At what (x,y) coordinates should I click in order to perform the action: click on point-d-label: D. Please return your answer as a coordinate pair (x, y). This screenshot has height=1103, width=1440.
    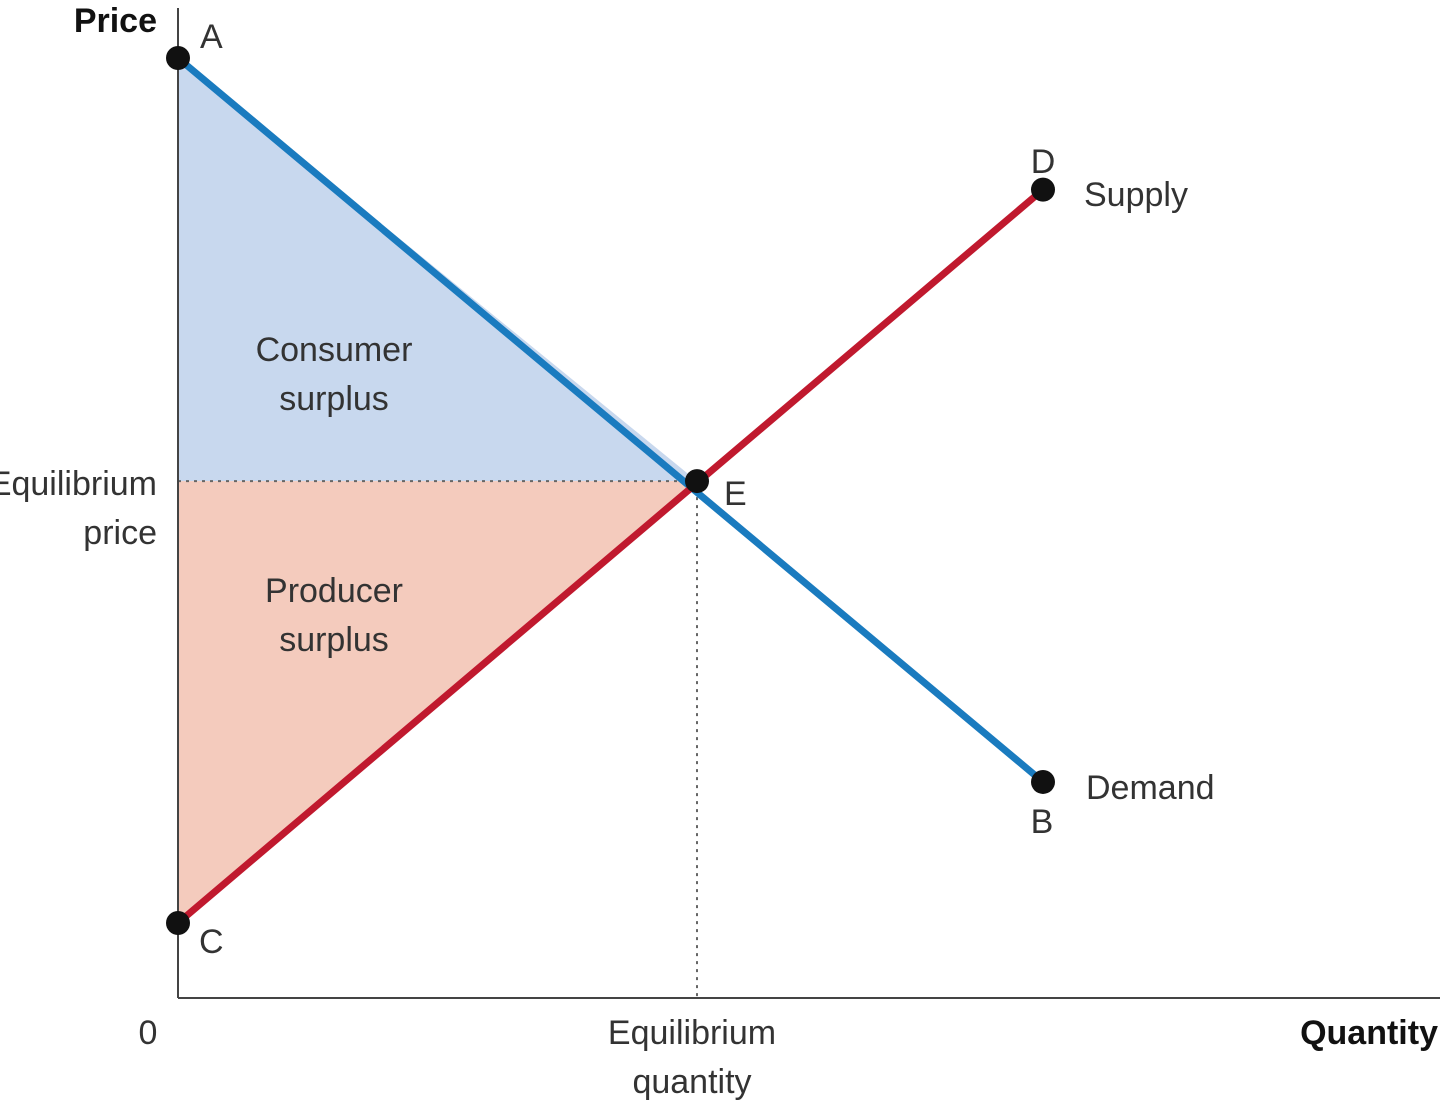
    Looking at the image, I should click on (1043, 162).